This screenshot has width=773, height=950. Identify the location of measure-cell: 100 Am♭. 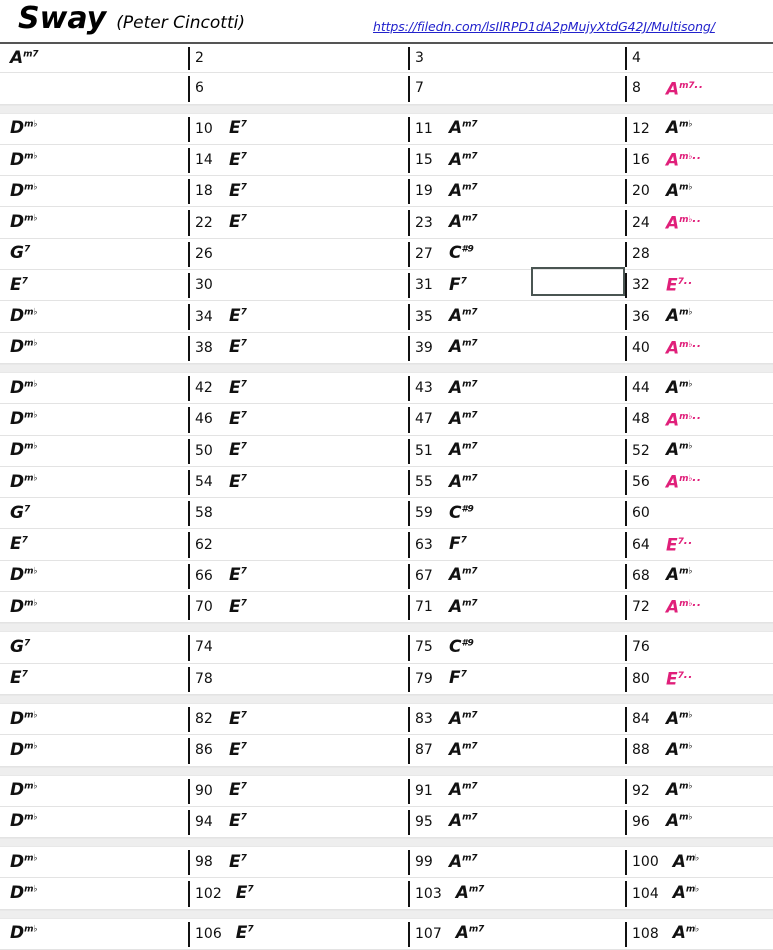
(699, 862).